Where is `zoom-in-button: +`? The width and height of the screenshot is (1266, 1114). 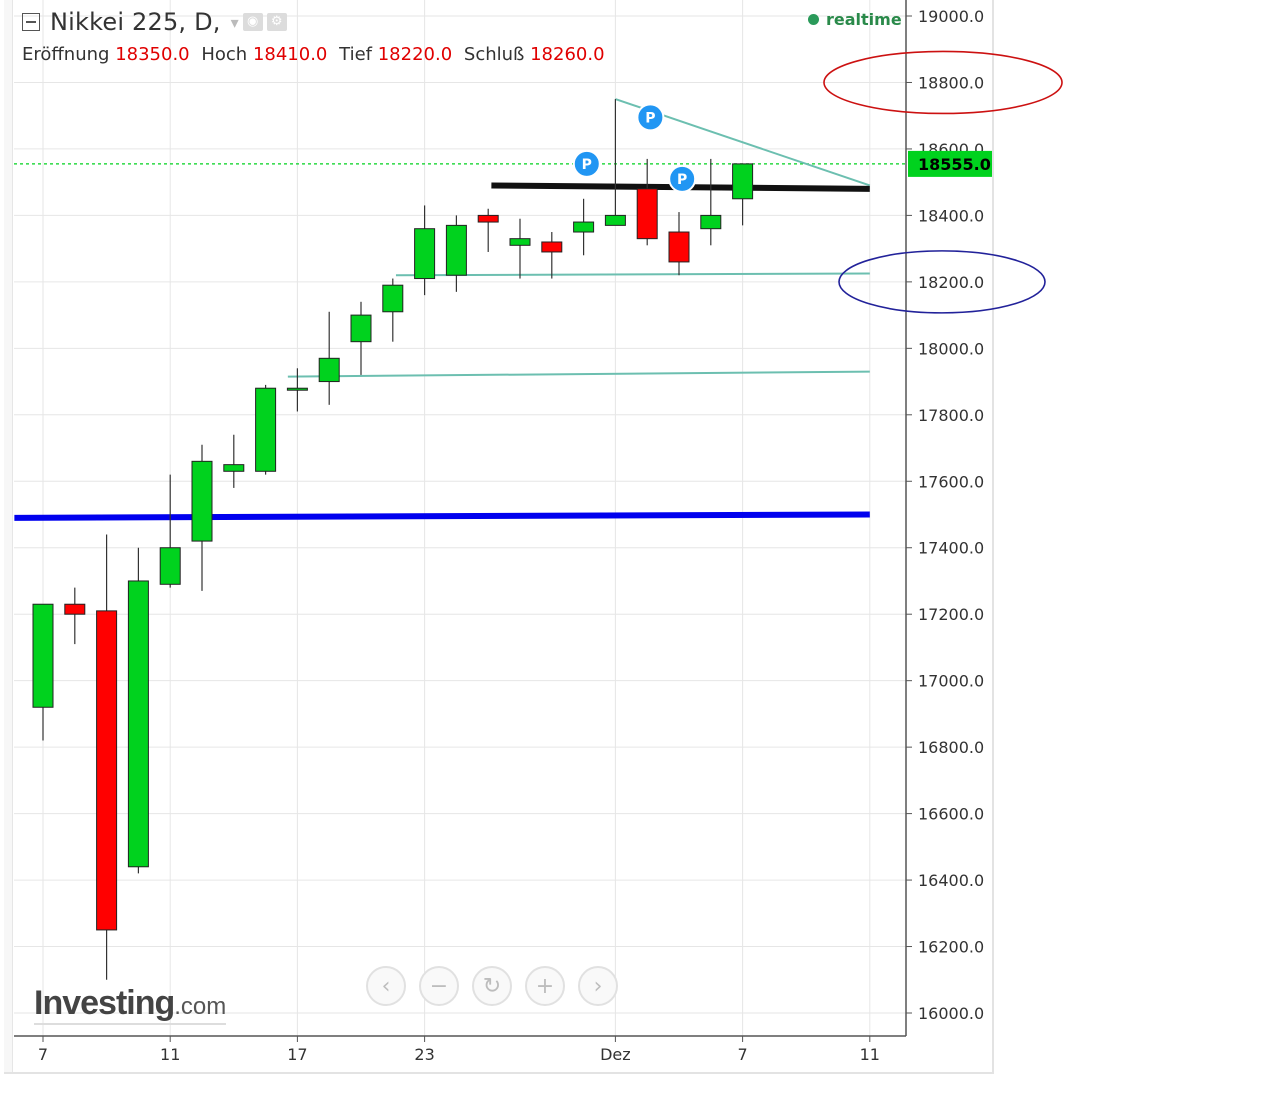 zoom-in-button: + is located at coordinates (545, 986).